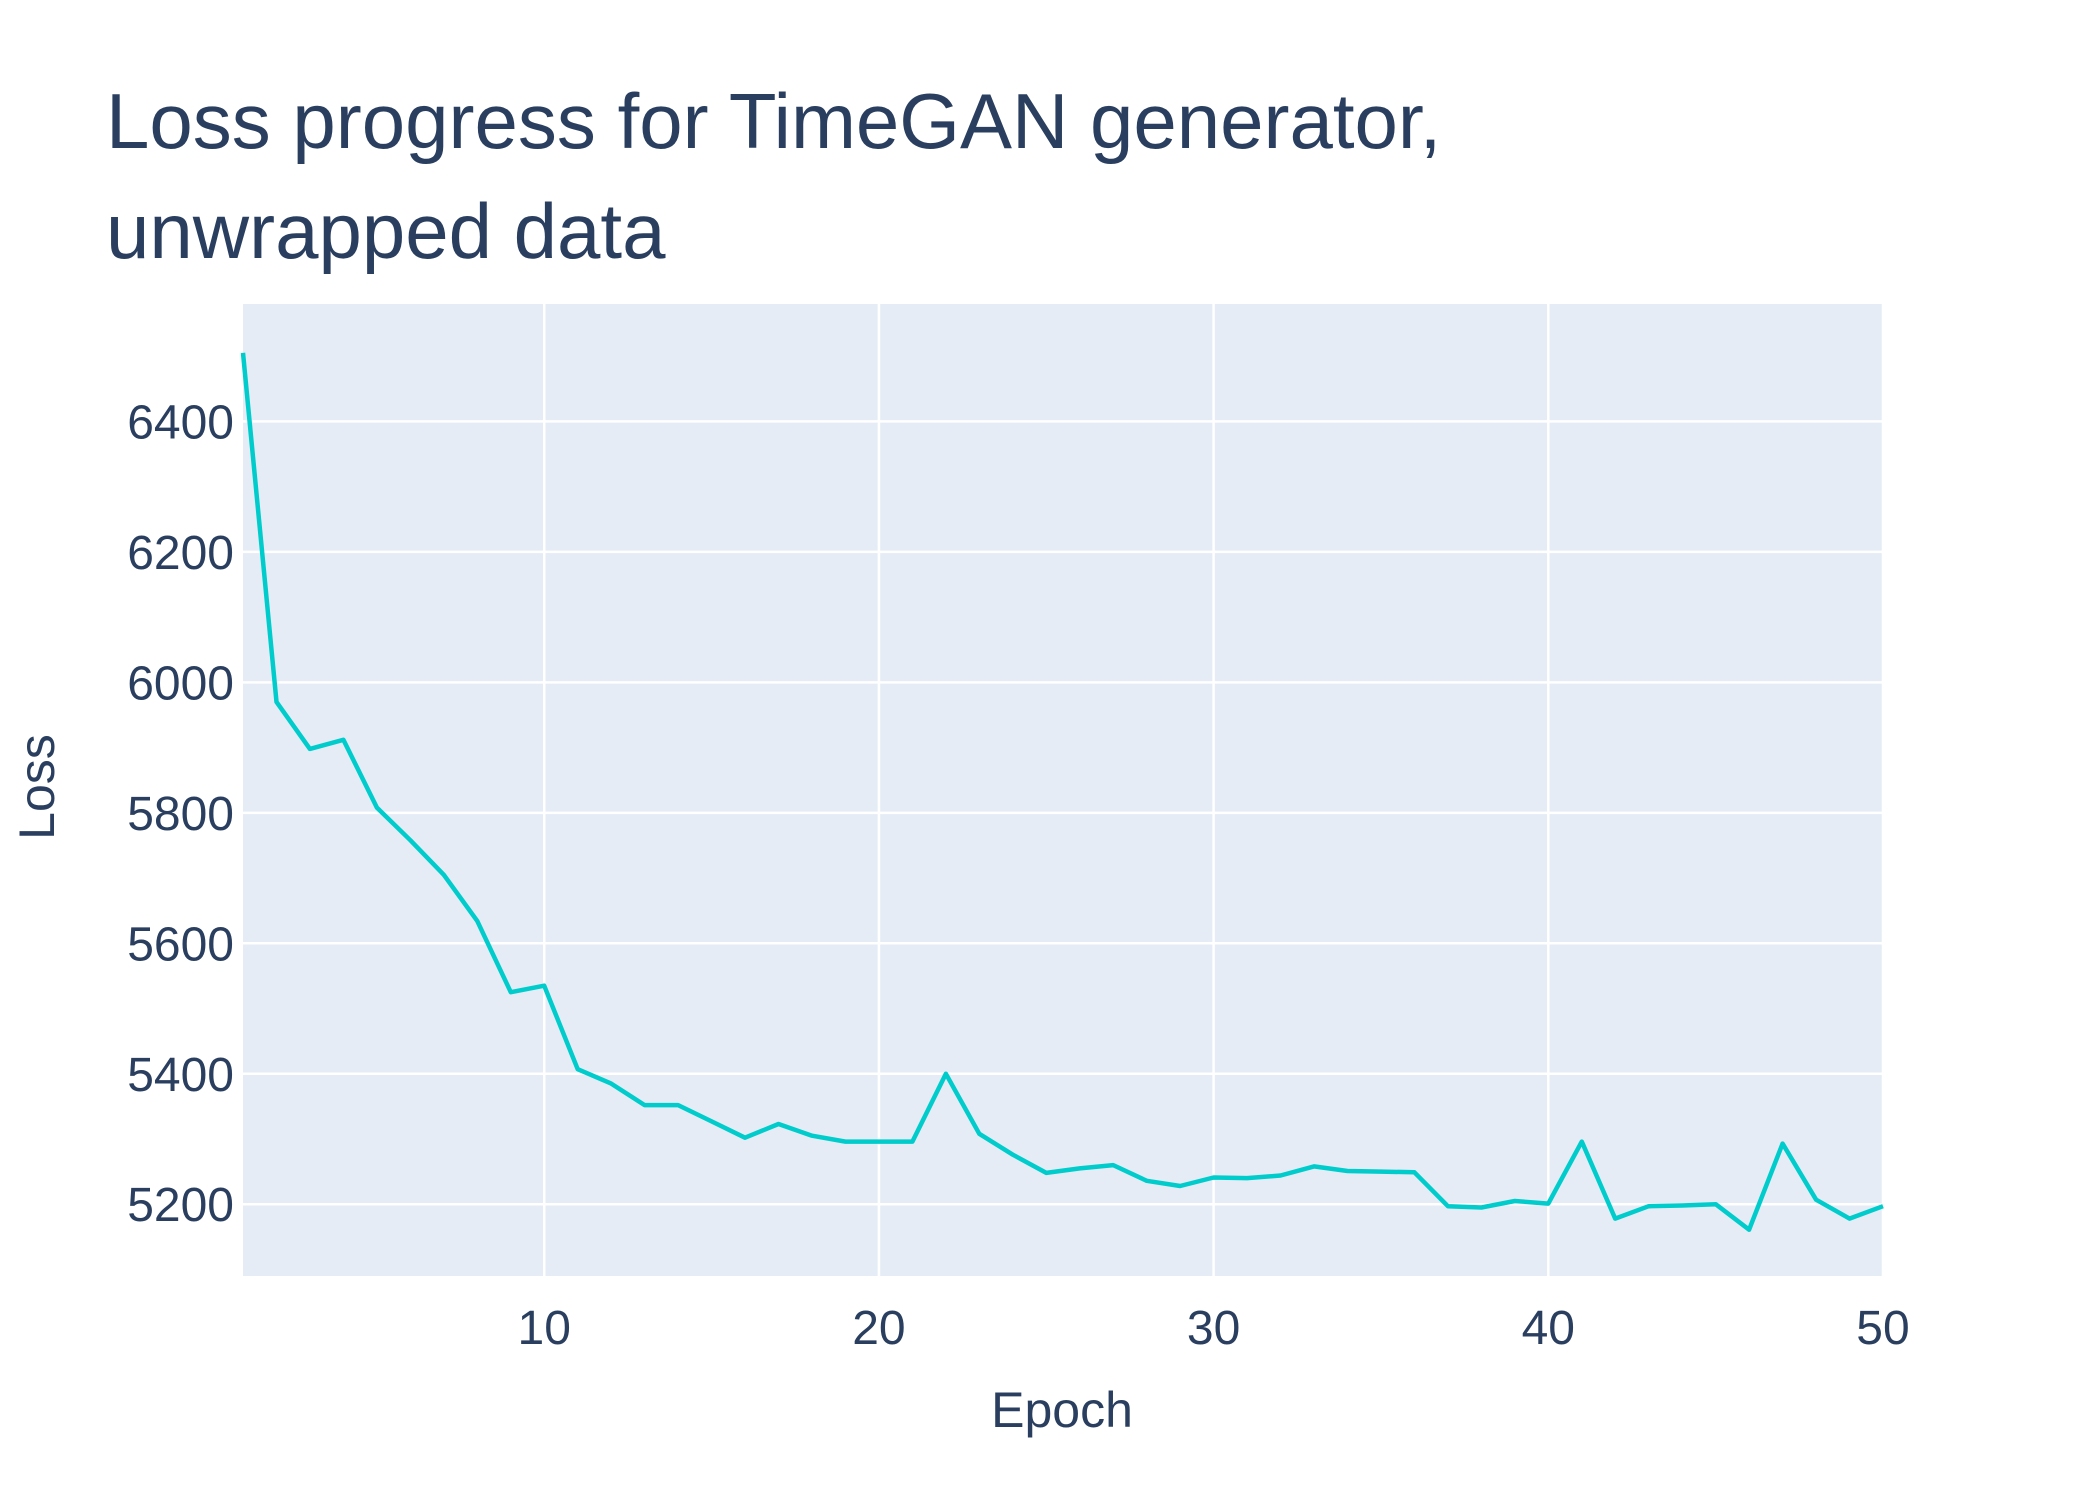 This screenshot has height=1500, width=2100. What do you see at coordinates (544, 1328) in the screenshot?
I see `x-tick-label: 10` at bounding box center [544, 1328].